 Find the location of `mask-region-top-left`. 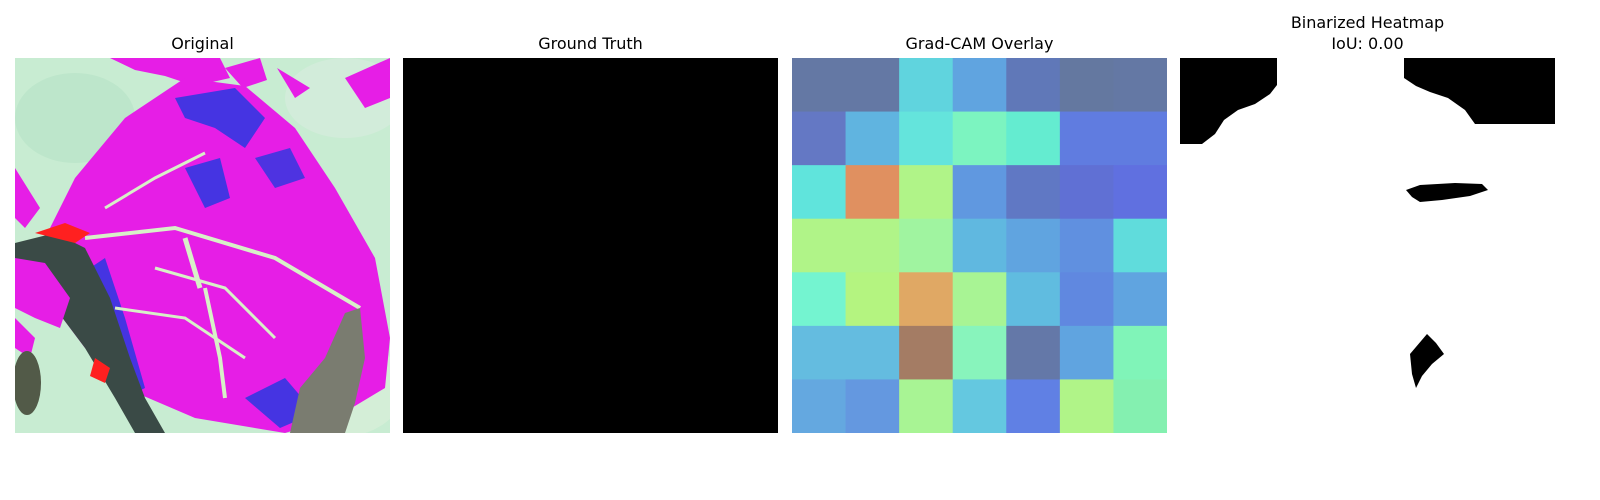

mask-region-top-left is located at coordinates (1228, 101).